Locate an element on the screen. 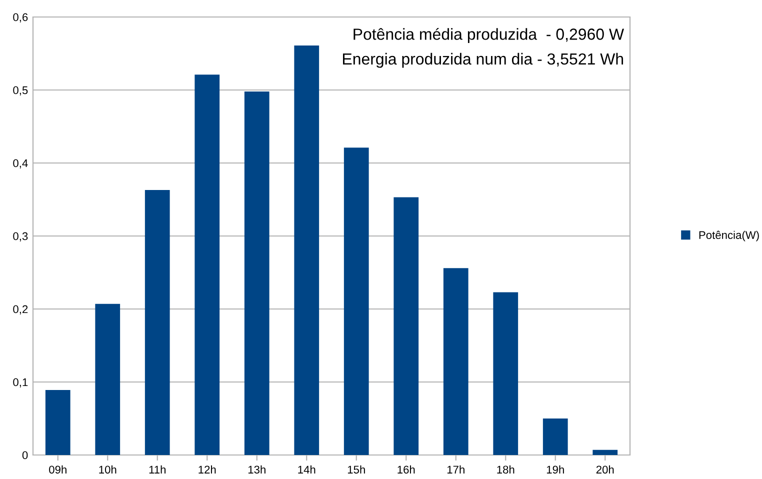 This screenshot has height=479, width=762. x-tick-label: 17h is located at coordinates (455, 469).